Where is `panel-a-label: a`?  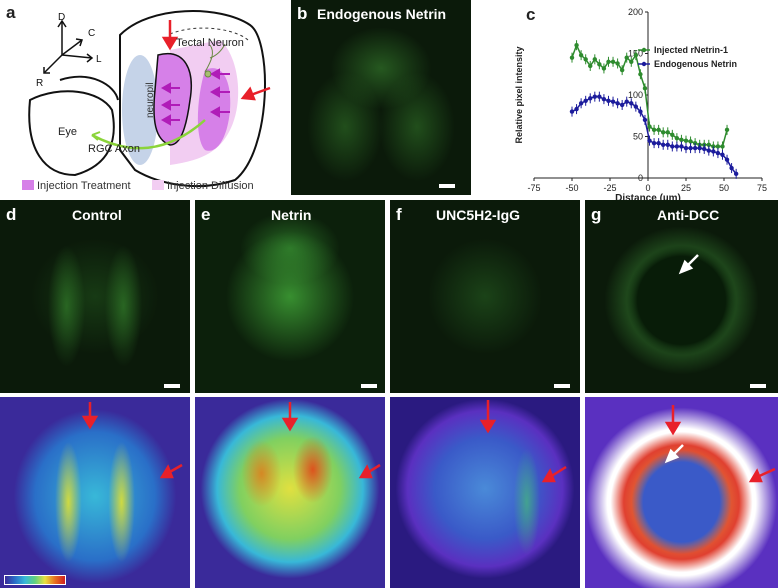 panel-a-label: a is located at coordinates (11, 12).